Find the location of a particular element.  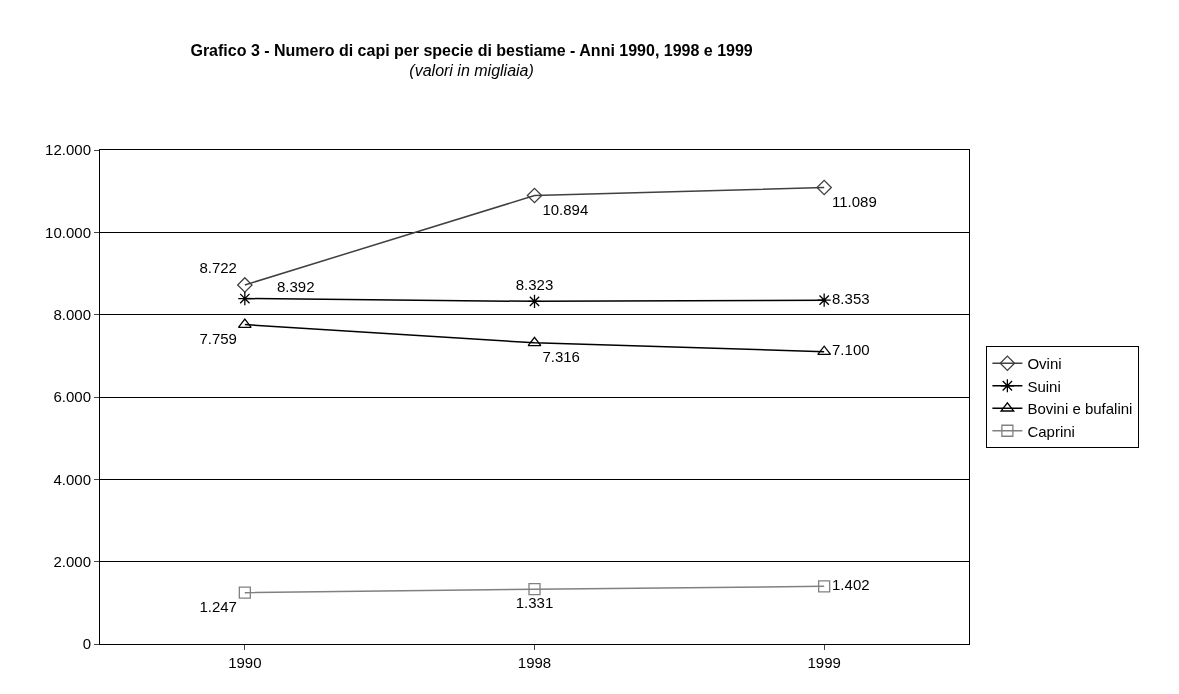

data-label: 8.323 is located at coordinates (534, 284).